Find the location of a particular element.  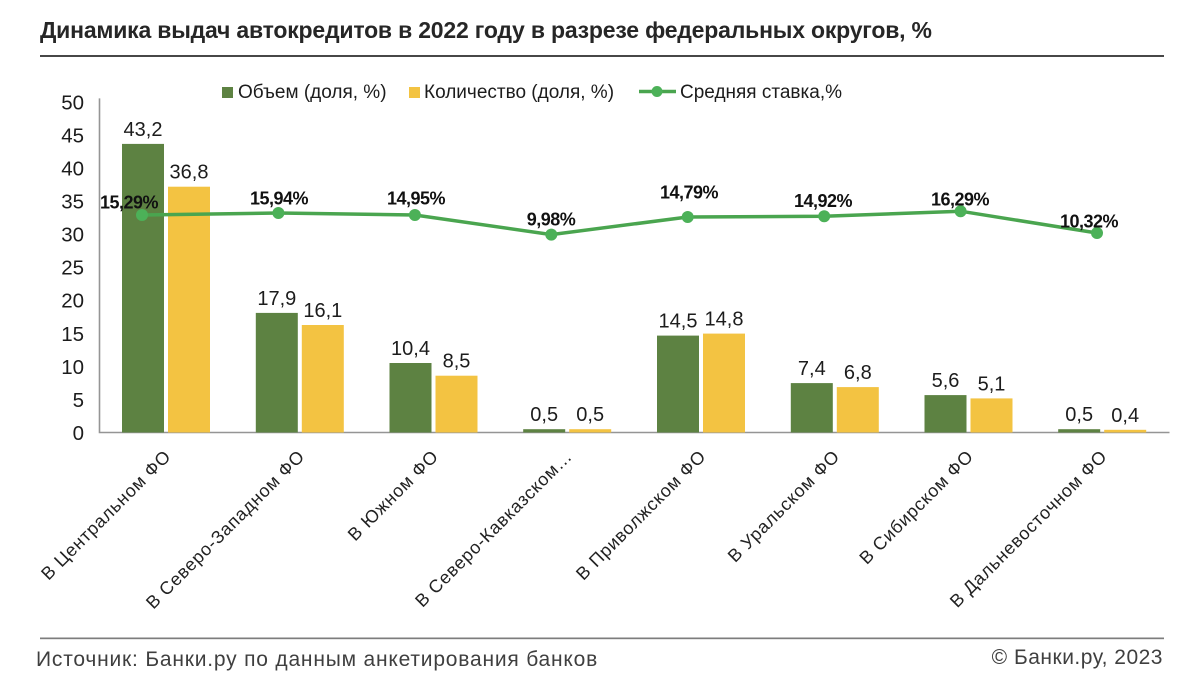

svg-text: 16,1 is located at coordinates (322, 311).